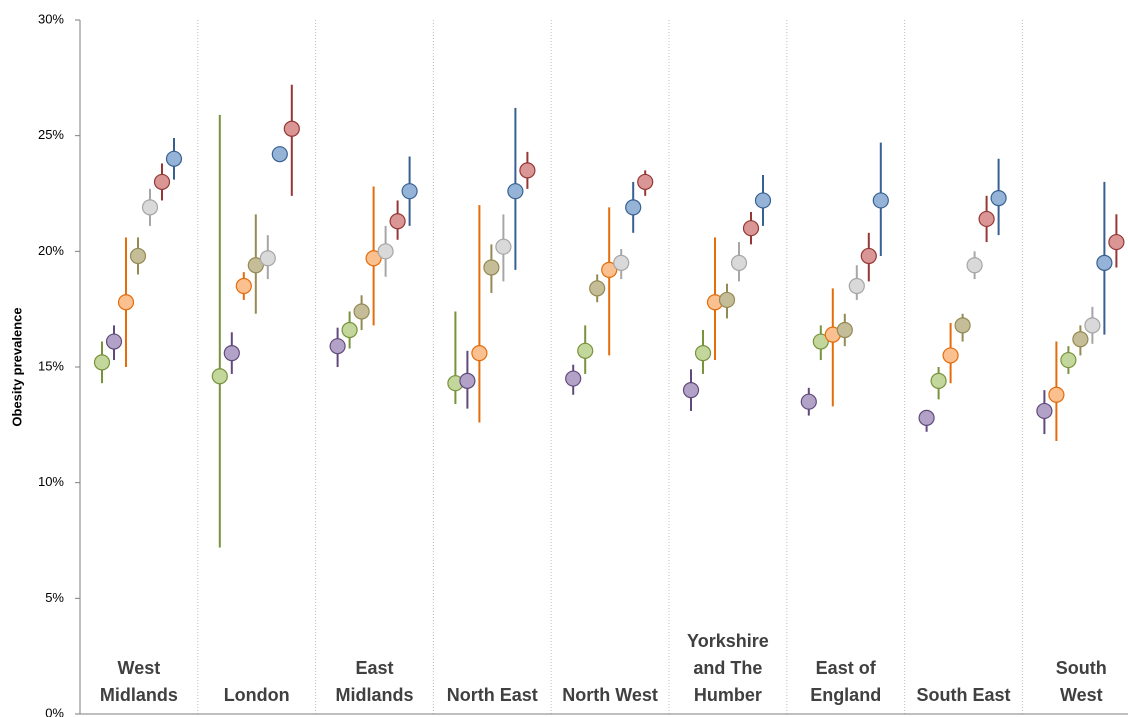 The height and width of the screenshot is (717, 1128). What do you see at coordinates (374, 681) in the screenshot?
I see `x-tick-label: East Midlands` at bounding box center [374, 681].